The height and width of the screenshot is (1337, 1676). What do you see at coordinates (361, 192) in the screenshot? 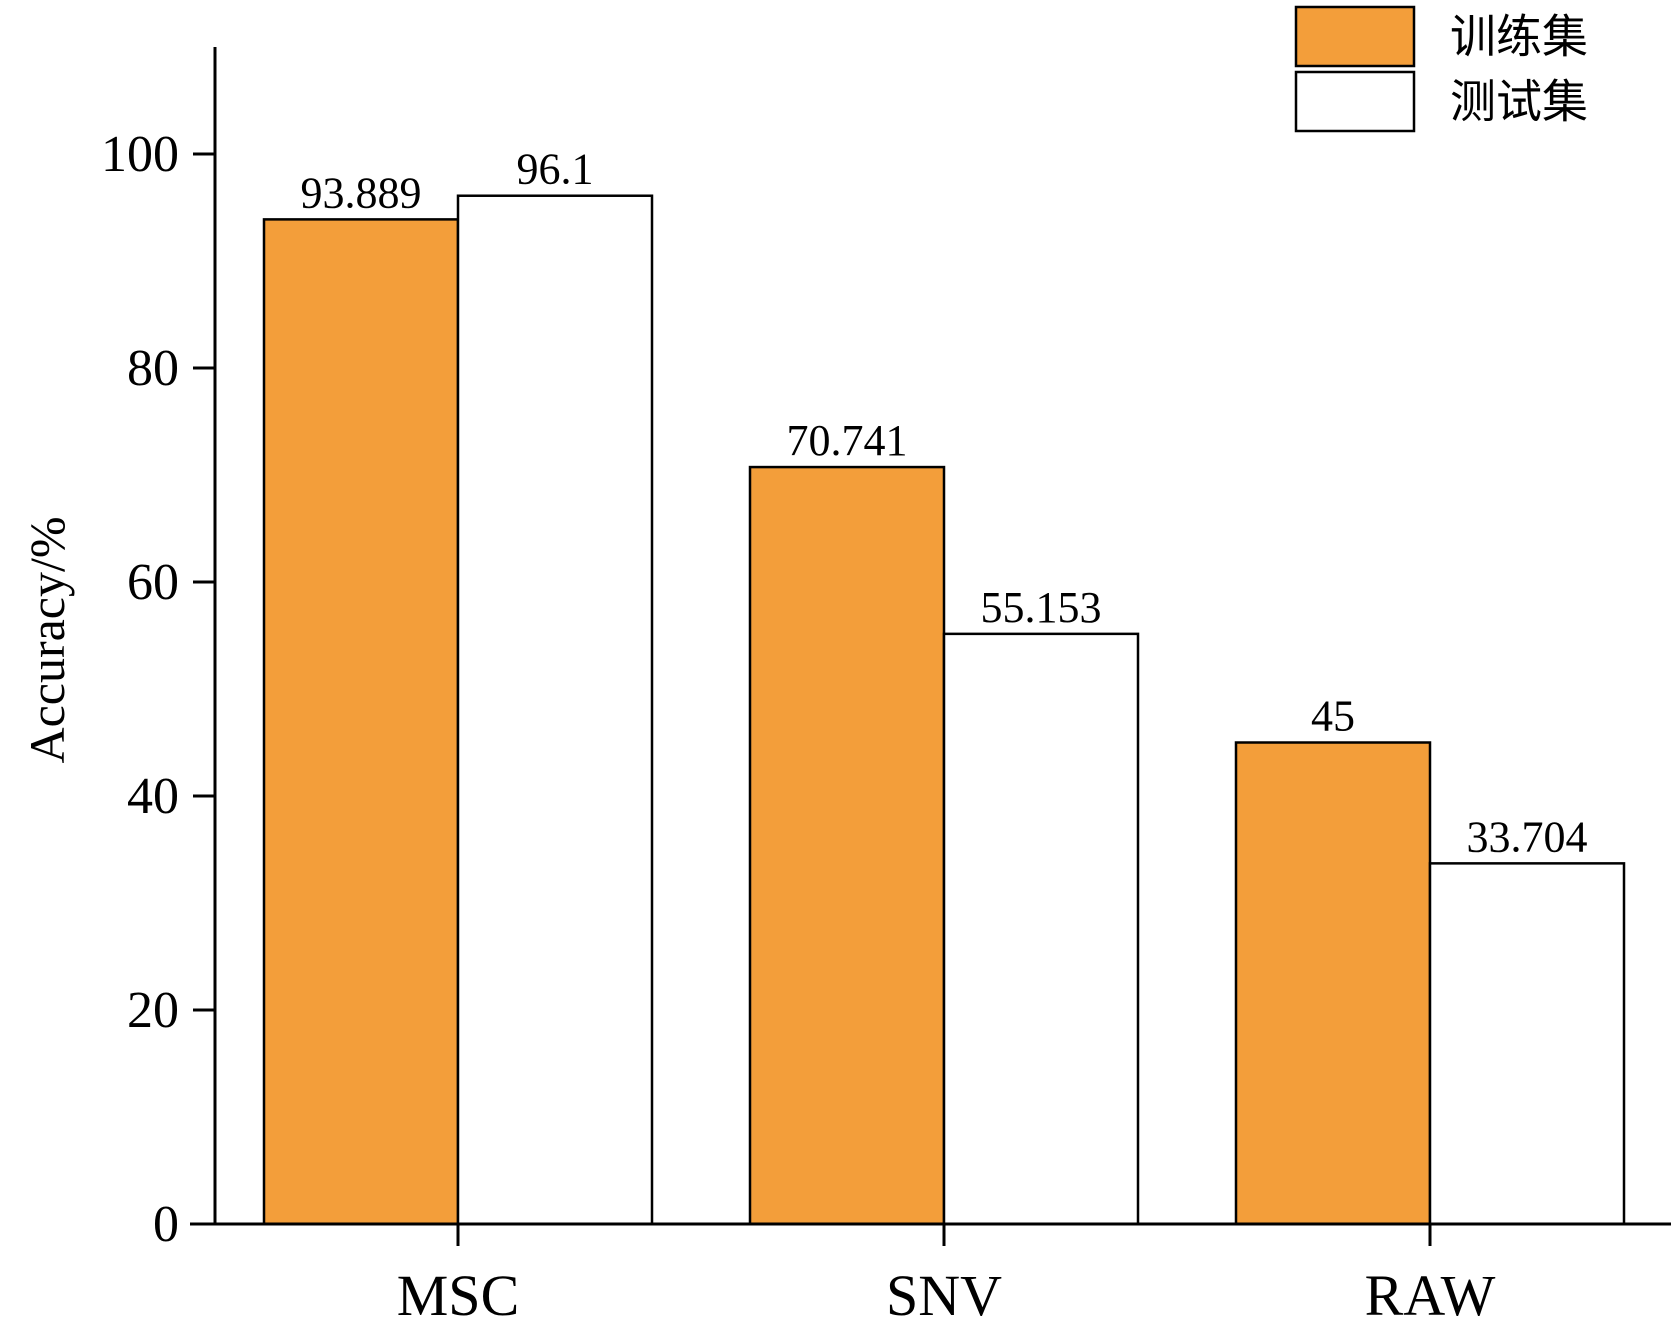
I see `data-label-msc-series-1: 93.889` at bounding box center [361, 192].